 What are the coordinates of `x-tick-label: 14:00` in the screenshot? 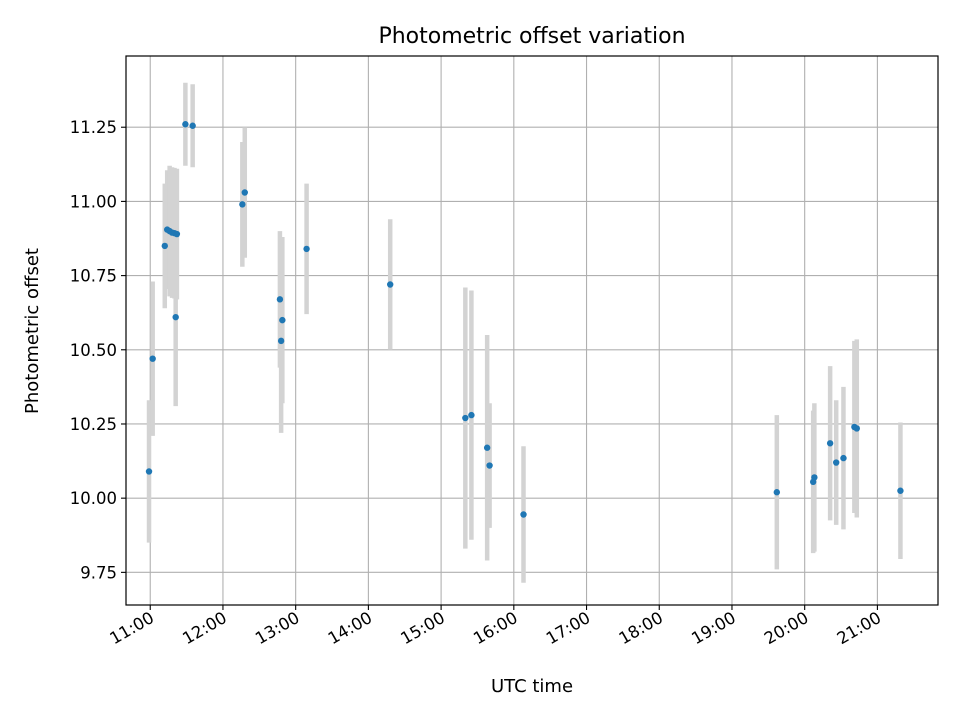 It's located at (350, 628).